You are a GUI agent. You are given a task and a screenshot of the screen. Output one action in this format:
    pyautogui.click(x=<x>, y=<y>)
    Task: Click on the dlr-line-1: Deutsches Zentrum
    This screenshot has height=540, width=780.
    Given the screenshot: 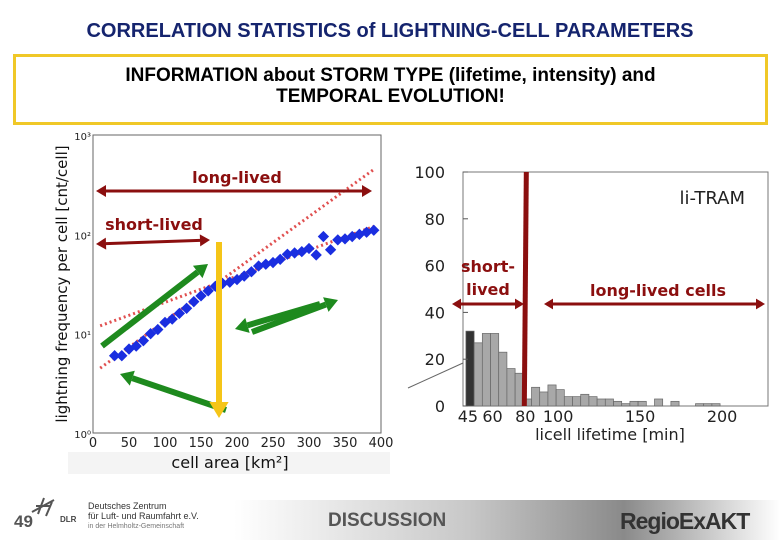 What is the action you would take?
    pyautogui.click(x=127, y=506)
    